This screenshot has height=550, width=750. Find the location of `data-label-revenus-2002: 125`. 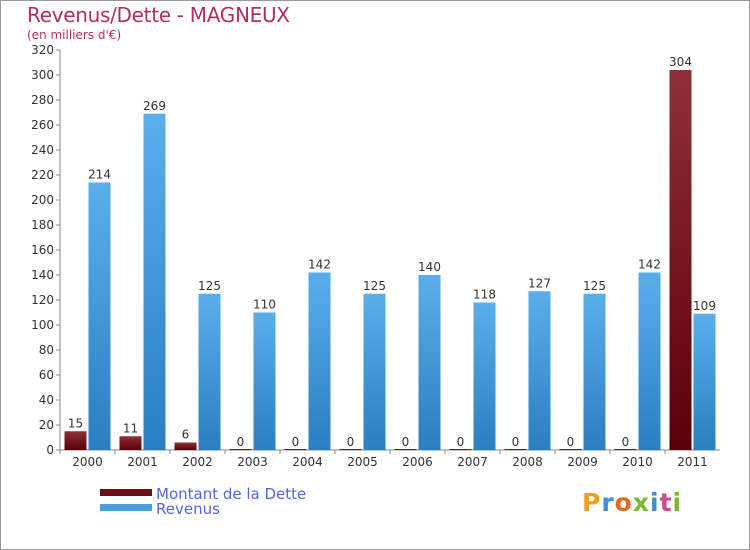

data-label-revenus-2002: 125 is located at coordinates (209, 286).